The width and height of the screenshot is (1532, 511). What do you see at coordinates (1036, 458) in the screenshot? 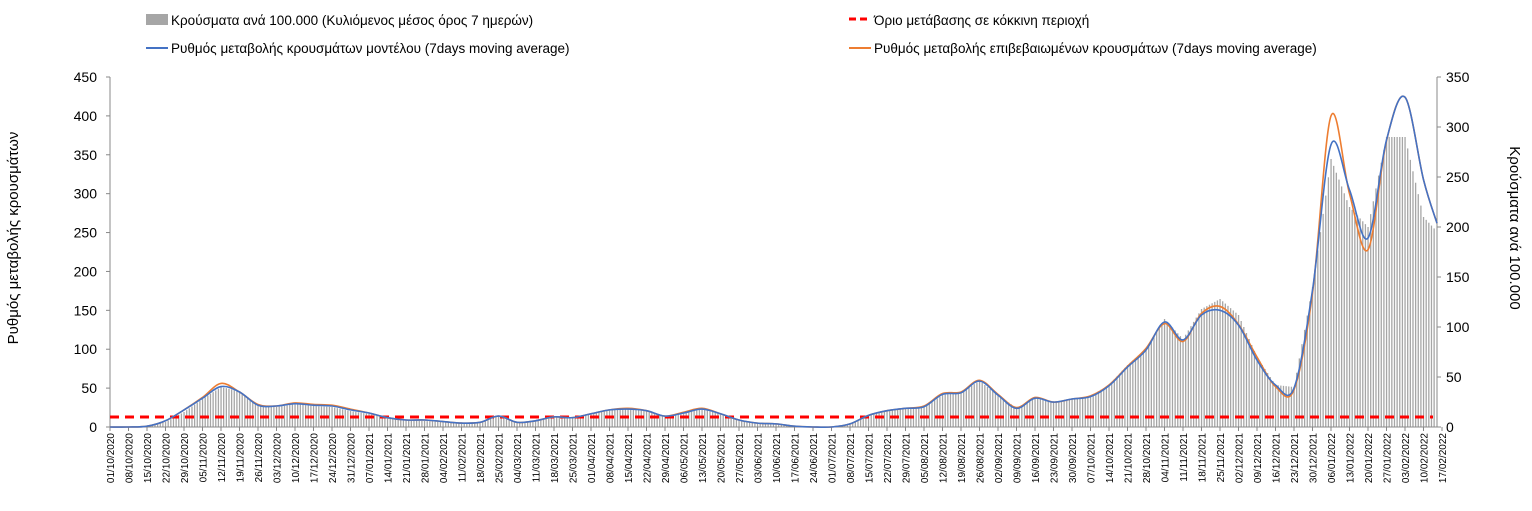
I see `x-tick-label: 16/09/2021` at bounding box center [1036, 458].